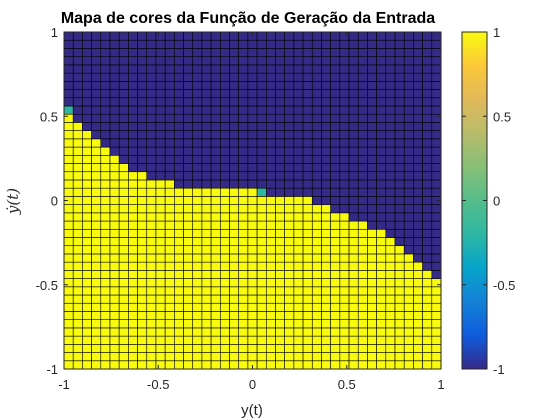 This screenshot has height=420, width=560. What do you see at coordinates (504, 285) in the screenshot?
I see `colorbar-tick-label: -0.5` at bounding box center [504, 285].